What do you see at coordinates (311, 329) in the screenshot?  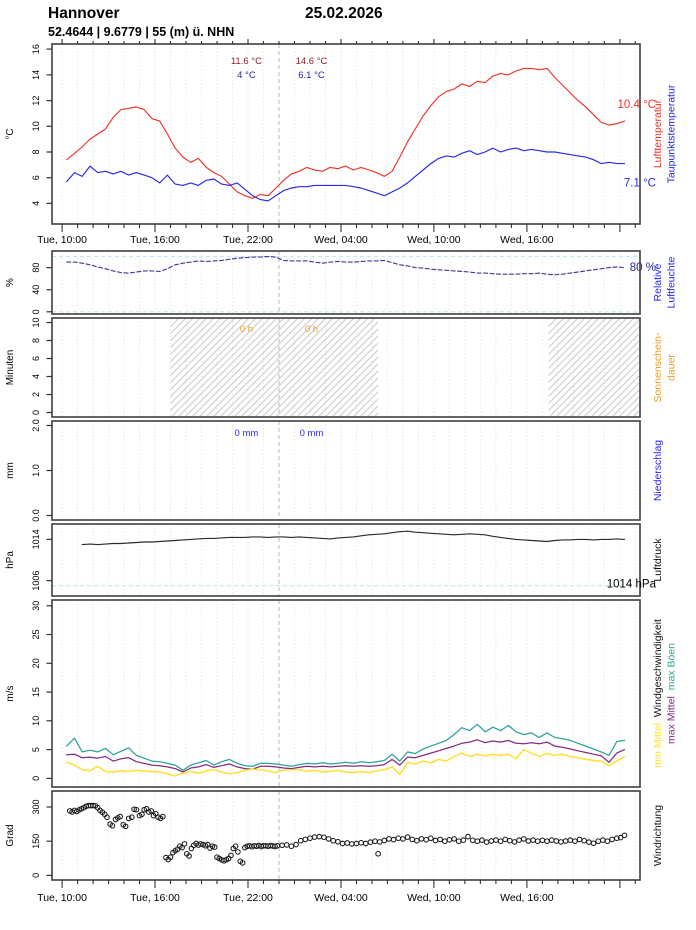 I see `annotation-text: 0 h` at bounding box center [311, 329].